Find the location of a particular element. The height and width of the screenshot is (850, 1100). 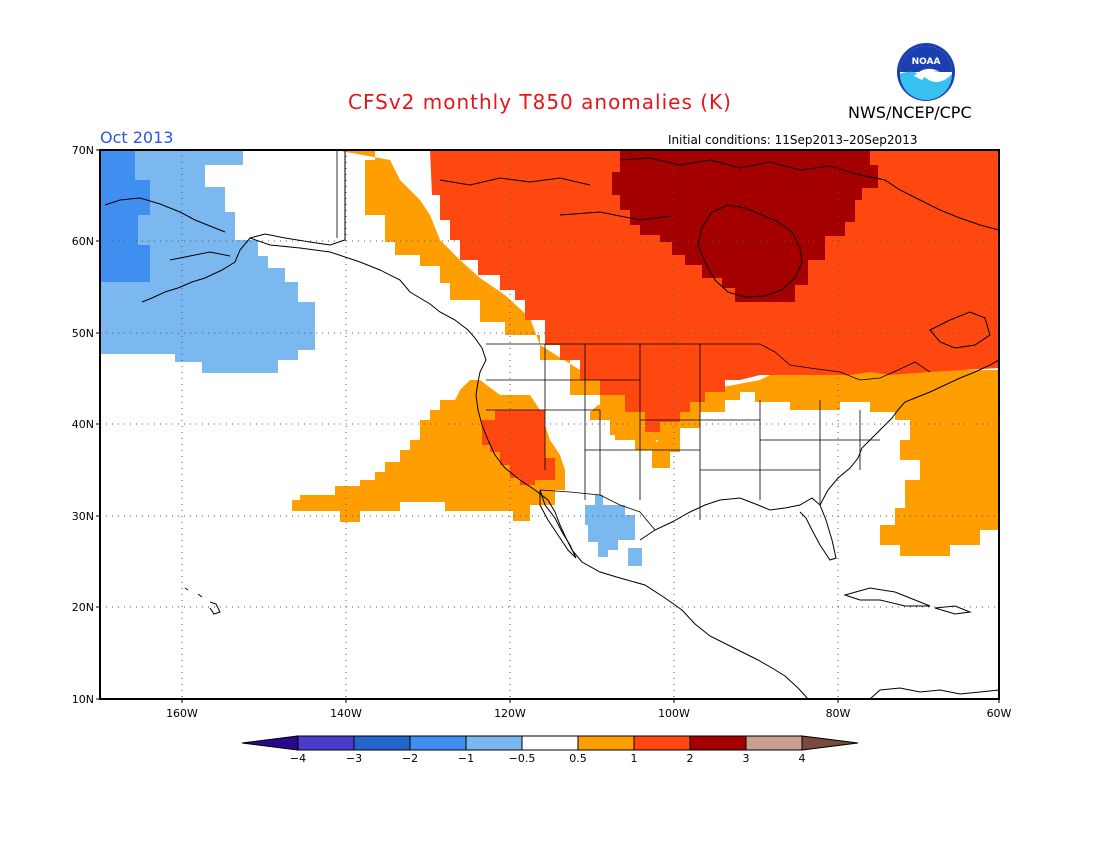

lon-label-160w: 160W is located at coordinates (182, 713).